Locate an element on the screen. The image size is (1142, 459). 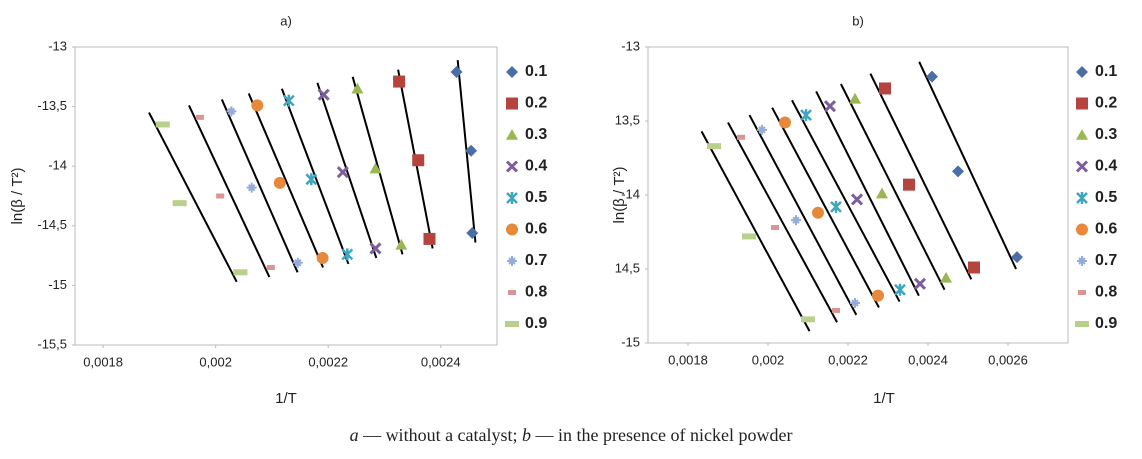
legend-label: 0.6 is located at coordinates (536, 229).